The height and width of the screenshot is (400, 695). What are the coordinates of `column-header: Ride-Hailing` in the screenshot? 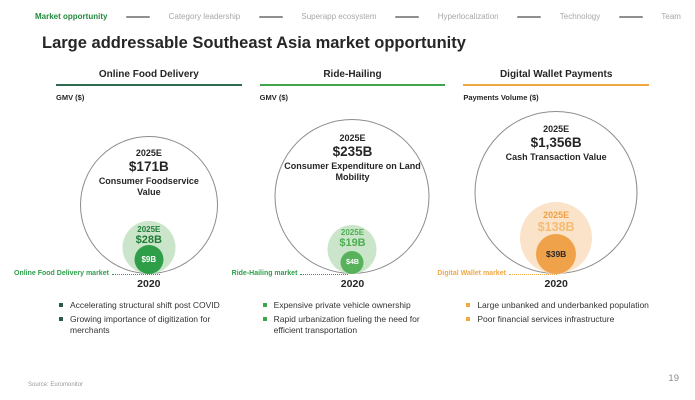 It's located at (352, 77).